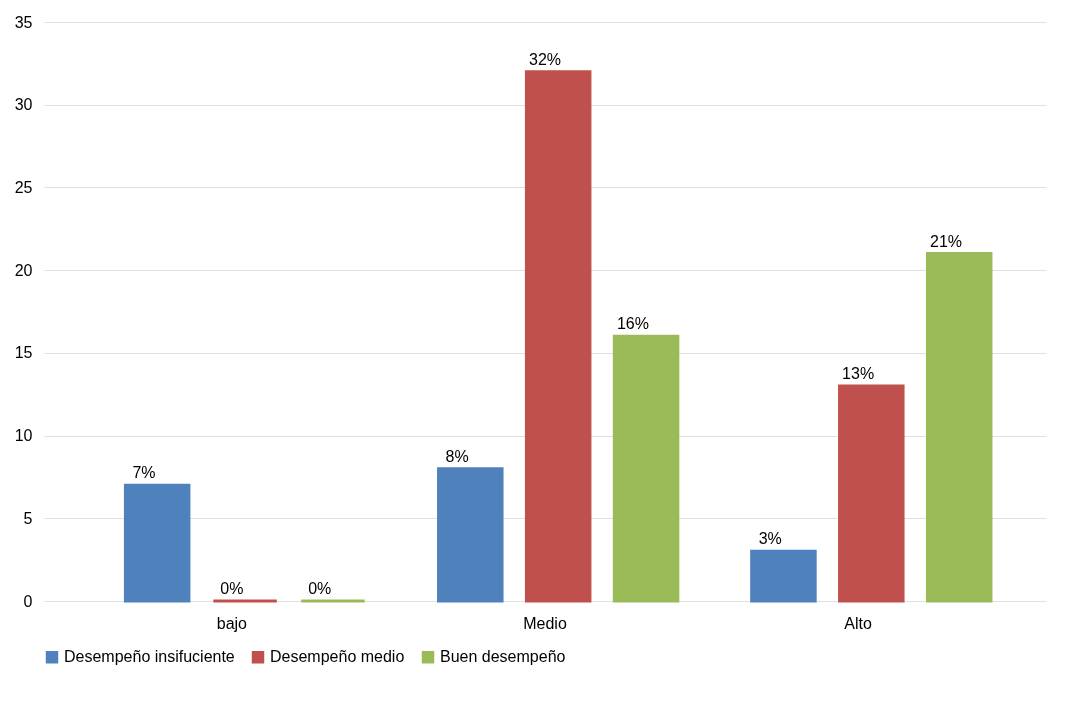 This screenshot has width=1089, height=702. I want to click on y-tick-label: 0, so click(28, 601).